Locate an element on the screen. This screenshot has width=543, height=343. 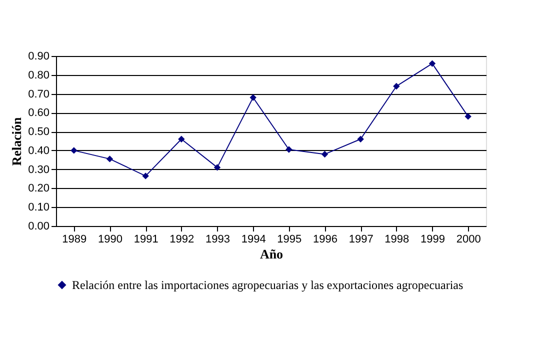
x-tick-label: 1999 is located at coordinates (432, 240).